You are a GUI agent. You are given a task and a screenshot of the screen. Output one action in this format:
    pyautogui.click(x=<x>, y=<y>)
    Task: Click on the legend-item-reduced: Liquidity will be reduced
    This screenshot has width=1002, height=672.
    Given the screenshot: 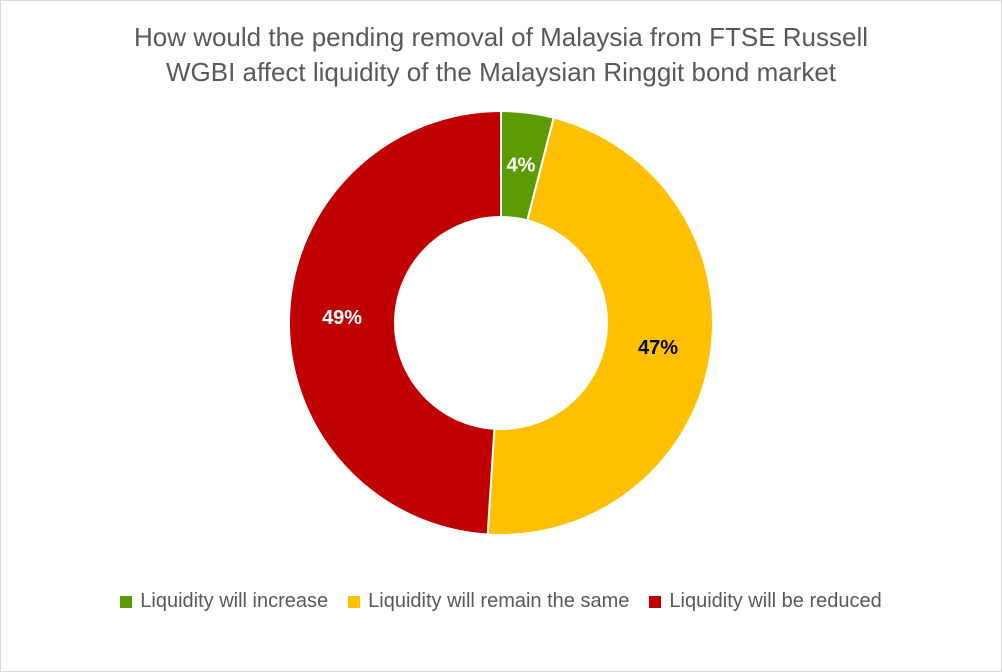 What is the action you would take?
    pyautogui.click(x=765, y=601)
    